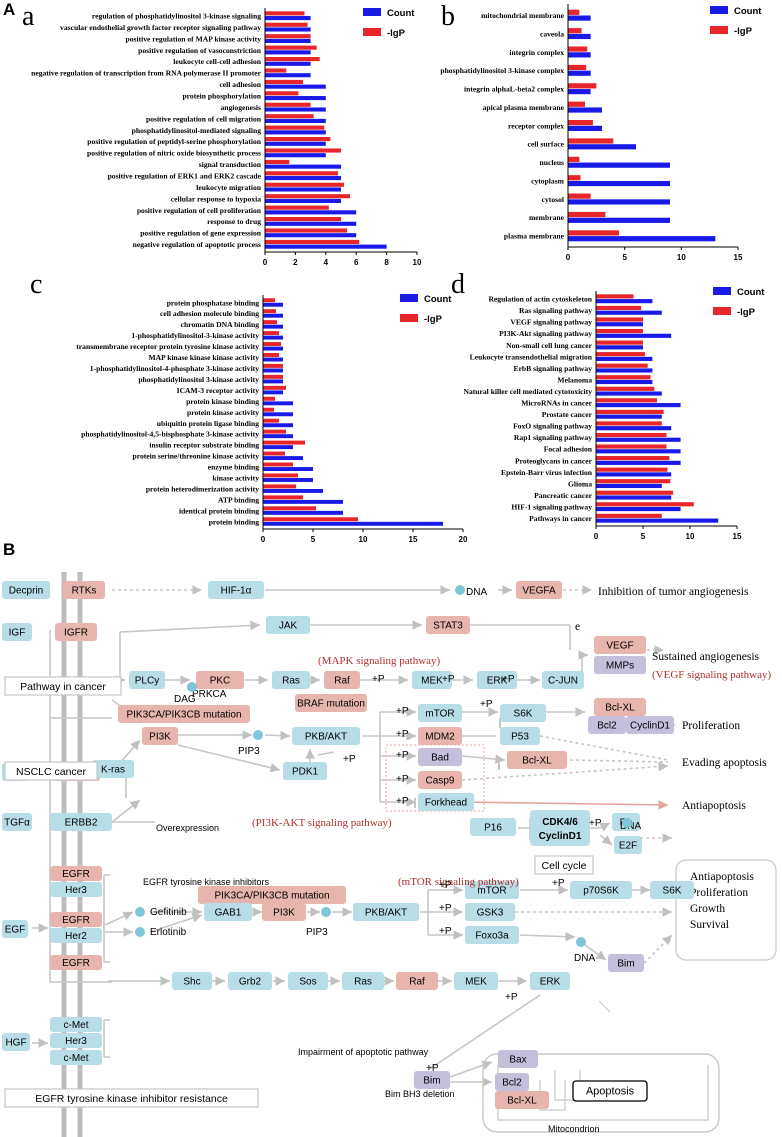 The image size is (782, 1137). I want to click on node-box-decprin, so click(26, 590).